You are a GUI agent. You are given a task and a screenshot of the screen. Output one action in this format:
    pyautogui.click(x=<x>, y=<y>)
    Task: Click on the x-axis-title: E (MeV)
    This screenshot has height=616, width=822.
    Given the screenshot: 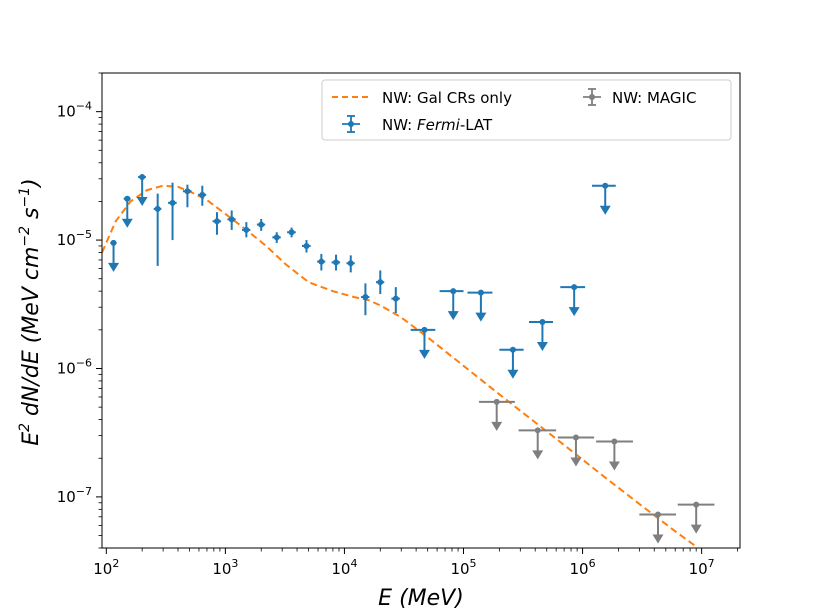 What is the action you would take?
    pyautogui.click(x=421, y=598)
    